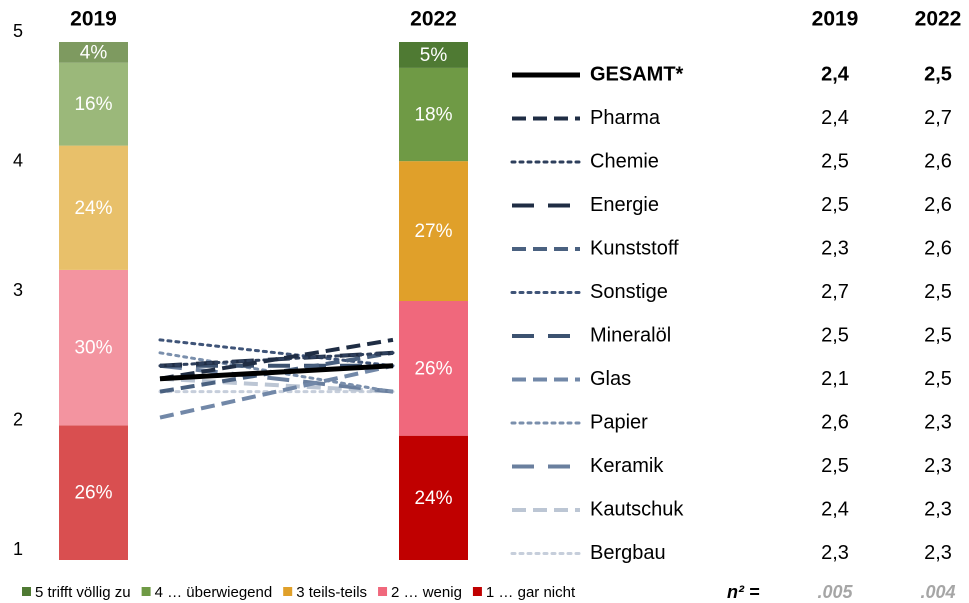 Image resolution: width=969 pixels, height=603 pixels. I want to click on legend-label: 3 teils-teils, so click(331, 592).